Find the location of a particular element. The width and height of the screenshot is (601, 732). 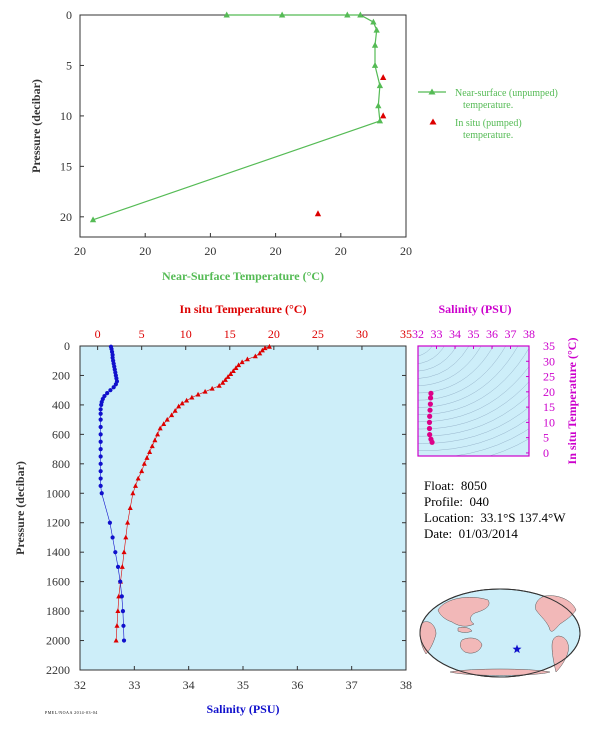

ts-salinity-tick-label: 34 is located at coordinates (455, 334).